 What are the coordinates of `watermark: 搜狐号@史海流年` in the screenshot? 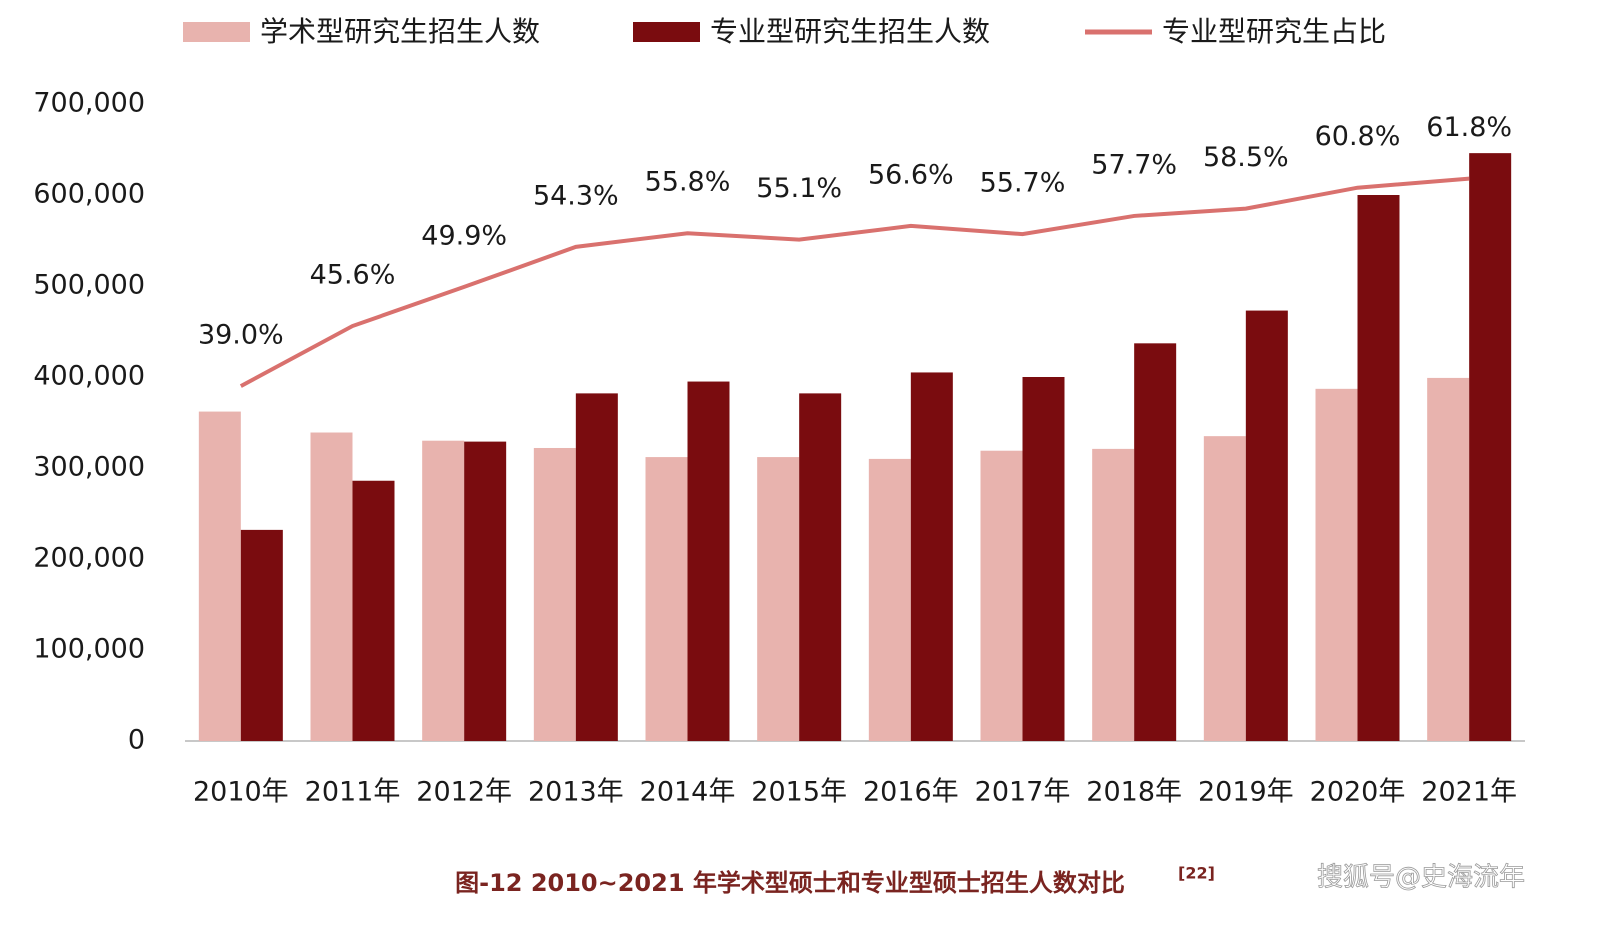 It's located at (1421, 878).